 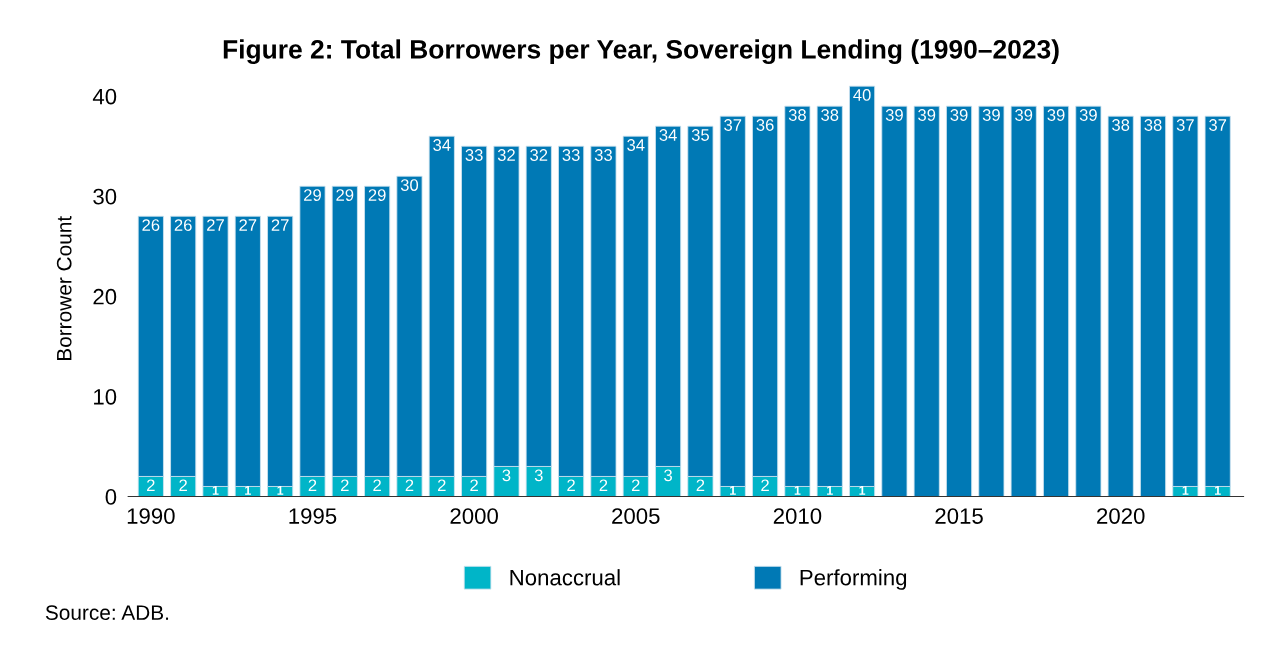 What do you see at coordinates (797, 516) in the screenshot?
I see `x-tick-label: 2010` at bounding box center [797, 516].